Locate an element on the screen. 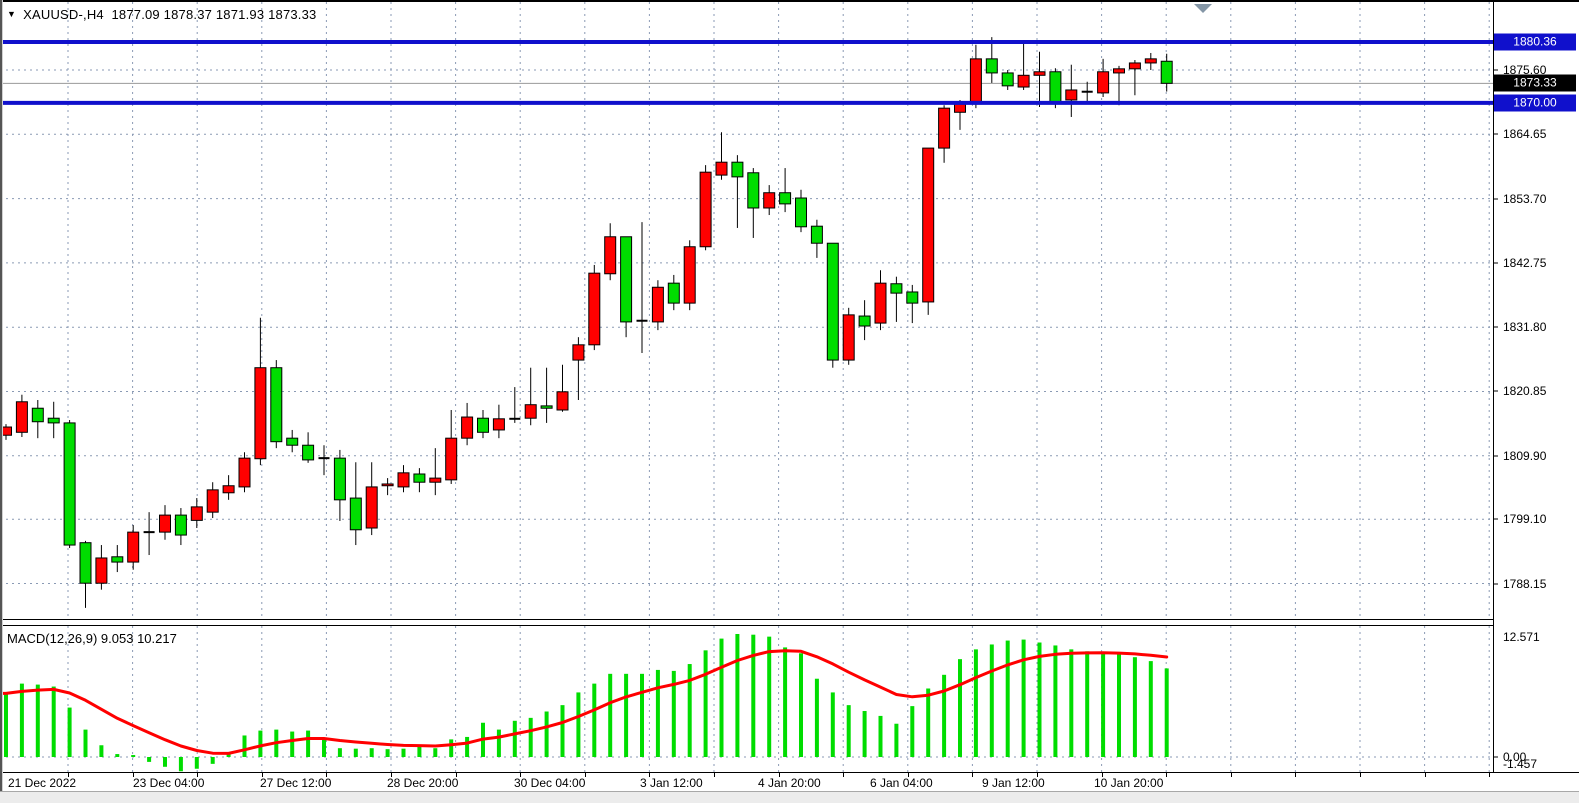 The image size is (1579, 803). panel-divider-top is located at coordinates (789, 619).